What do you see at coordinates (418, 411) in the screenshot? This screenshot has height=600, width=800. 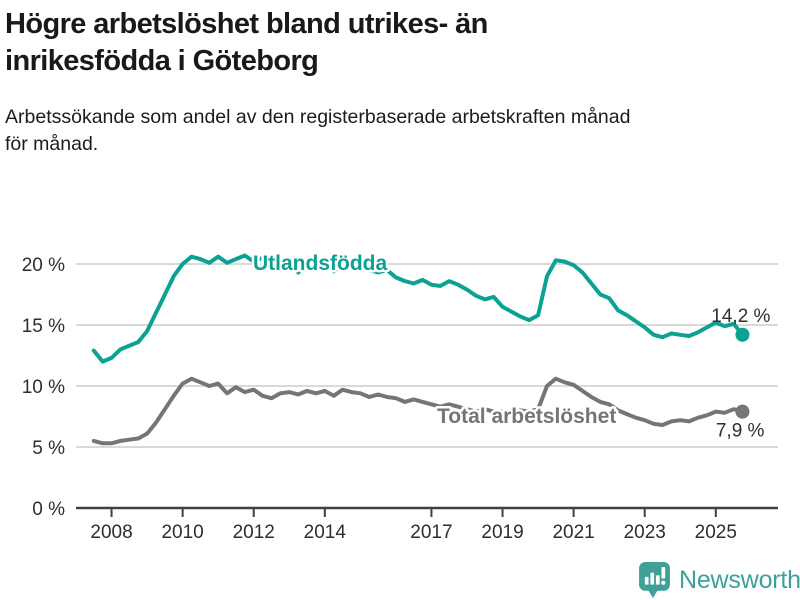 I see `series-line-total` at bounding box center [418, 411].